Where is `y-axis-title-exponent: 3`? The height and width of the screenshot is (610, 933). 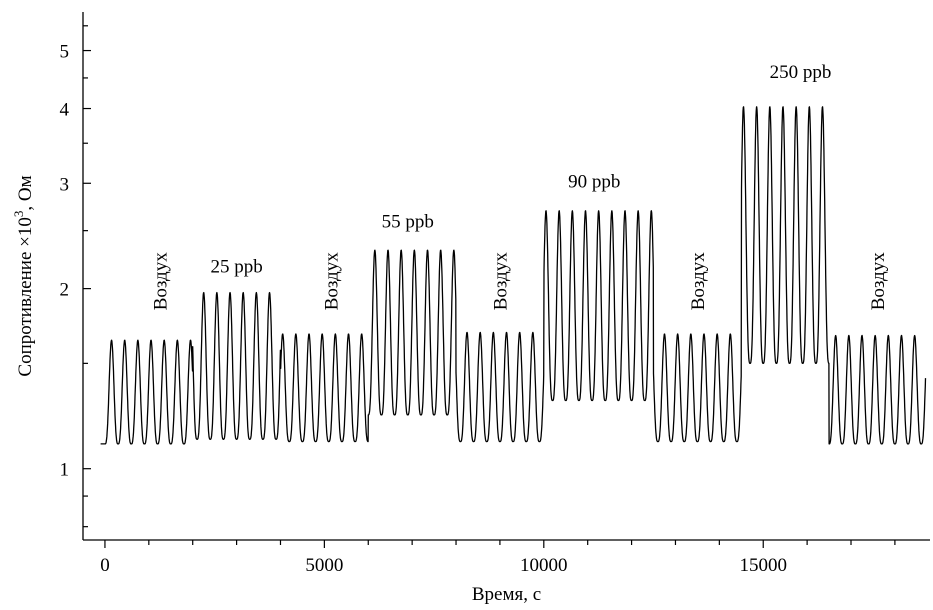
y-axis-title-exponent: 3 is located at coordinates (18, 214).